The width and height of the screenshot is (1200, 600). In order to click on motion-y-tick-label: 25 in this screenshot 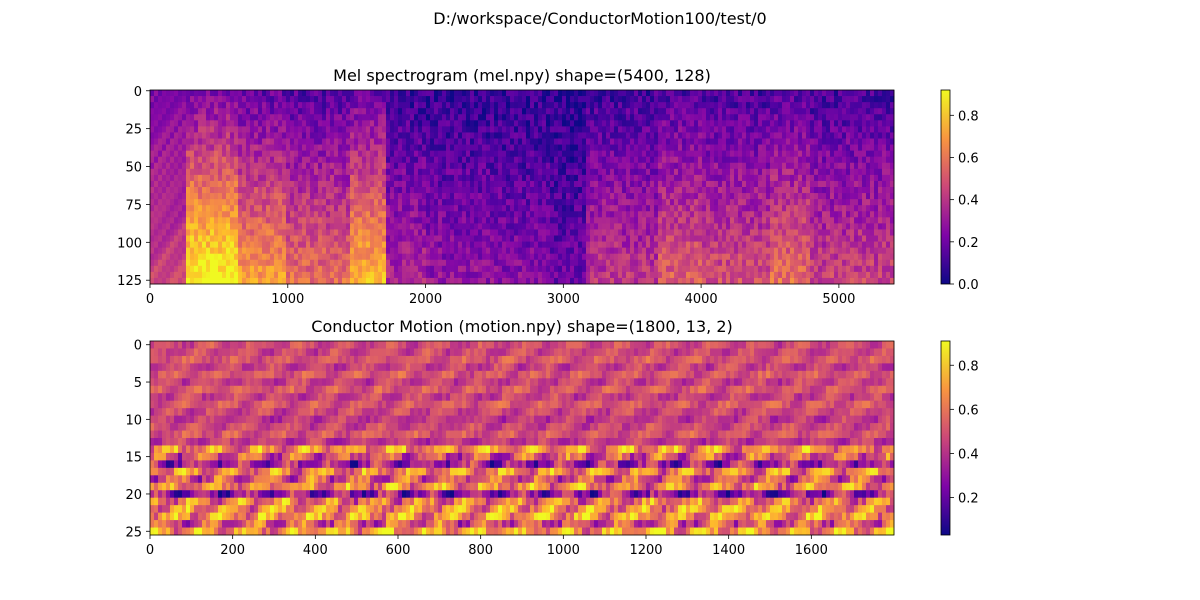, I will do `click(133, 532)`.